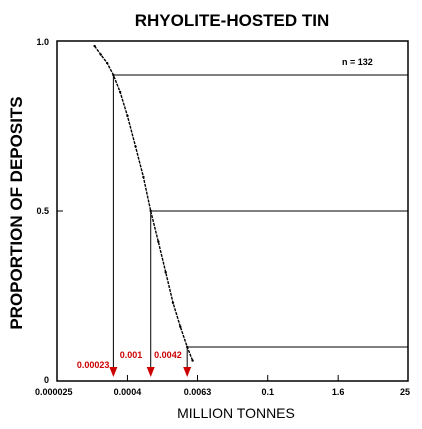 The image size is (422, 429). What do you see at coordinates (42, 211) in the screenshot?
I see `y-tick-label: 0.5` at bounding box center [42, 211].